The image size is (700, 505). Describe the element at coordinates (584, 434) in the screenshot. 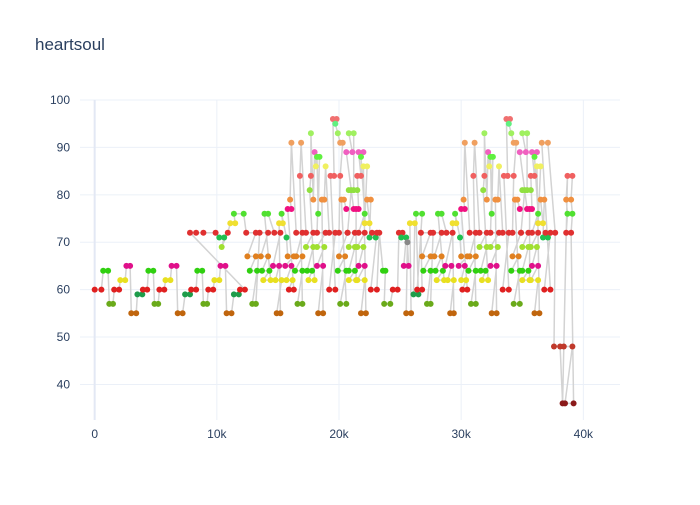

I see `x-tick-label: 40k` at that location.